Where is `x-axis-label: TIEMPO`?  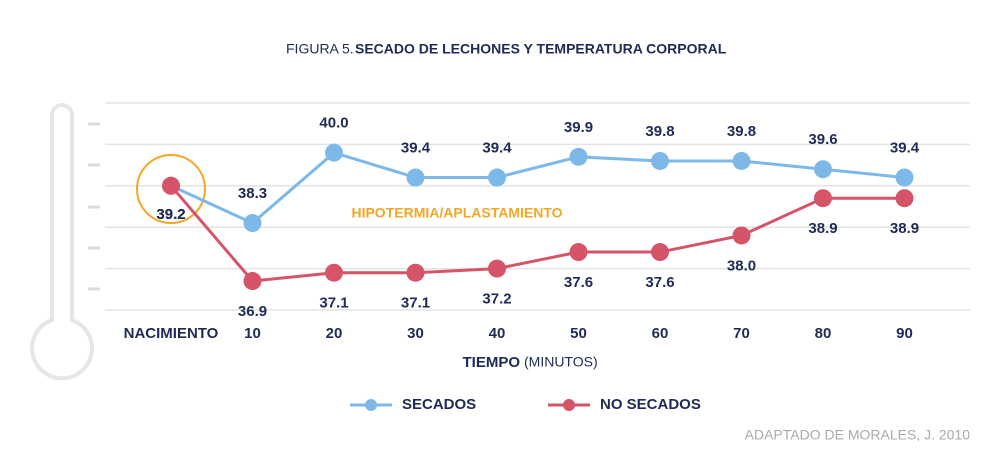
x-axis-label: TIEMPO is located at coordinates (491, 362).